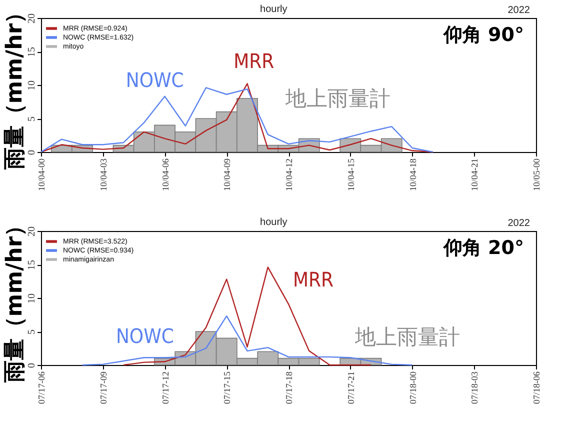  I want to click on x-tick-label: 07/17-18, so click(289, 387).